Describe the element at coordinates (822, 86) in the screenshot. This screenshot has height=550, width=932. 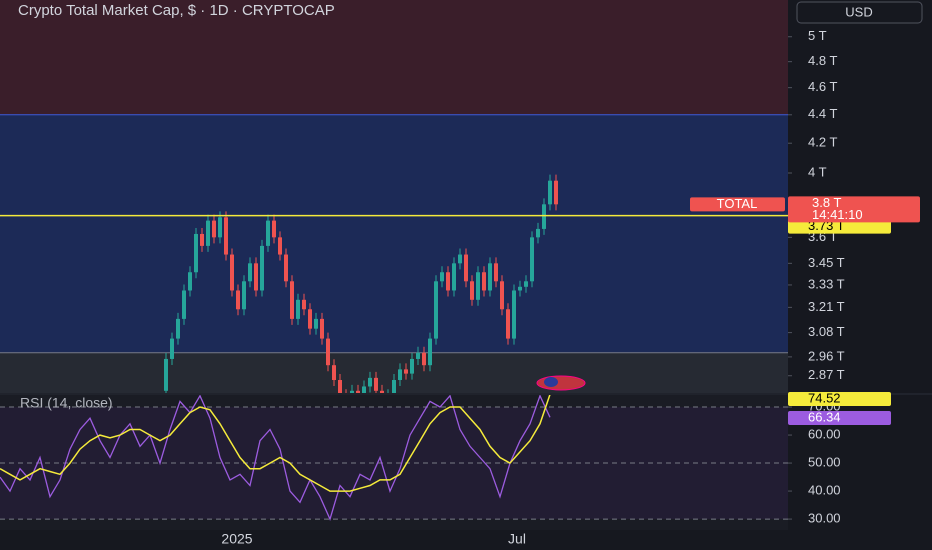
I see `y-tick-label: 4.6 T` at that location.